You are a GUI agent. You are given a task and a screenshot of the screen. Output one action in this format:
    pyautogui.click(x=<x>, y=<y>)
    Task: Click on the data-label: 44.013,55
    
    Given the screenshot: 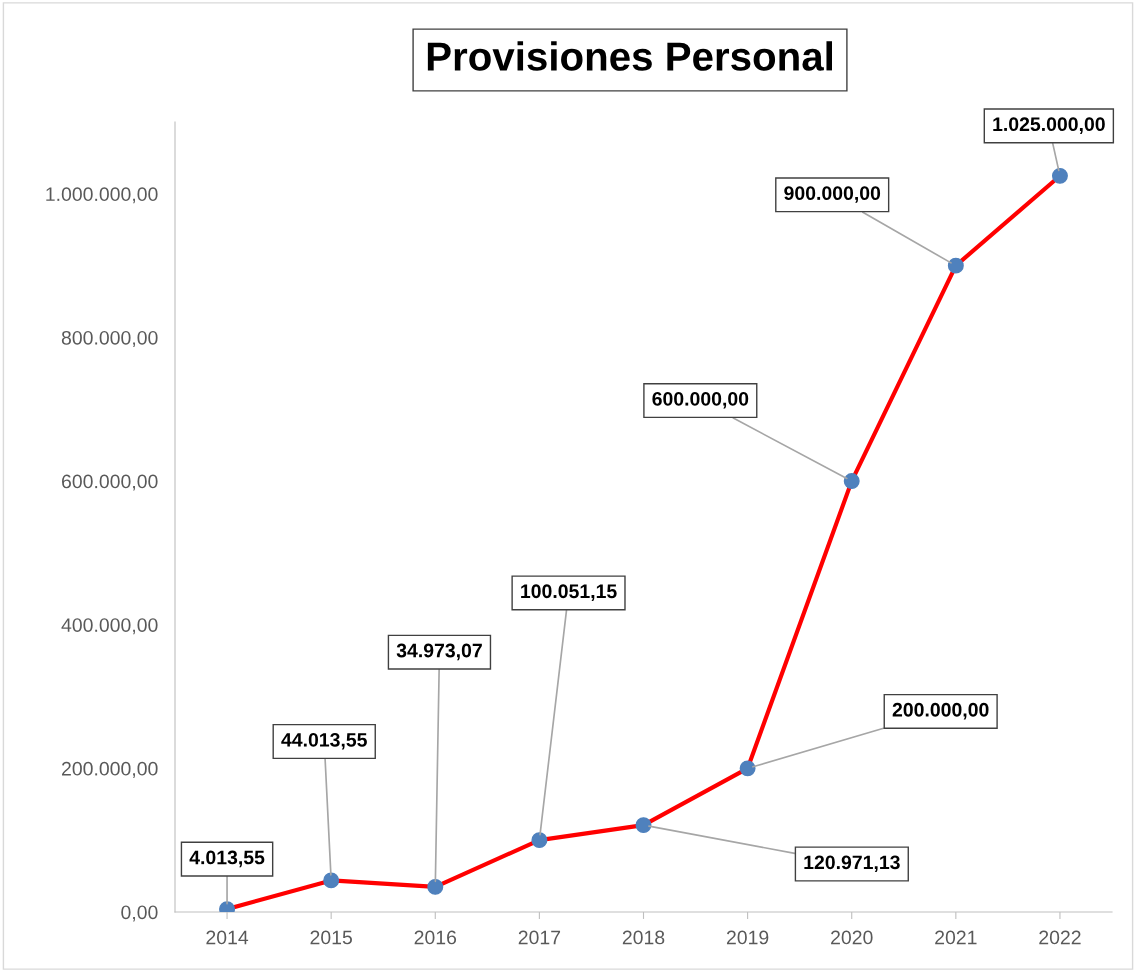 What is the action you would take?
    pyautogui.click(x=324, y=741)
    